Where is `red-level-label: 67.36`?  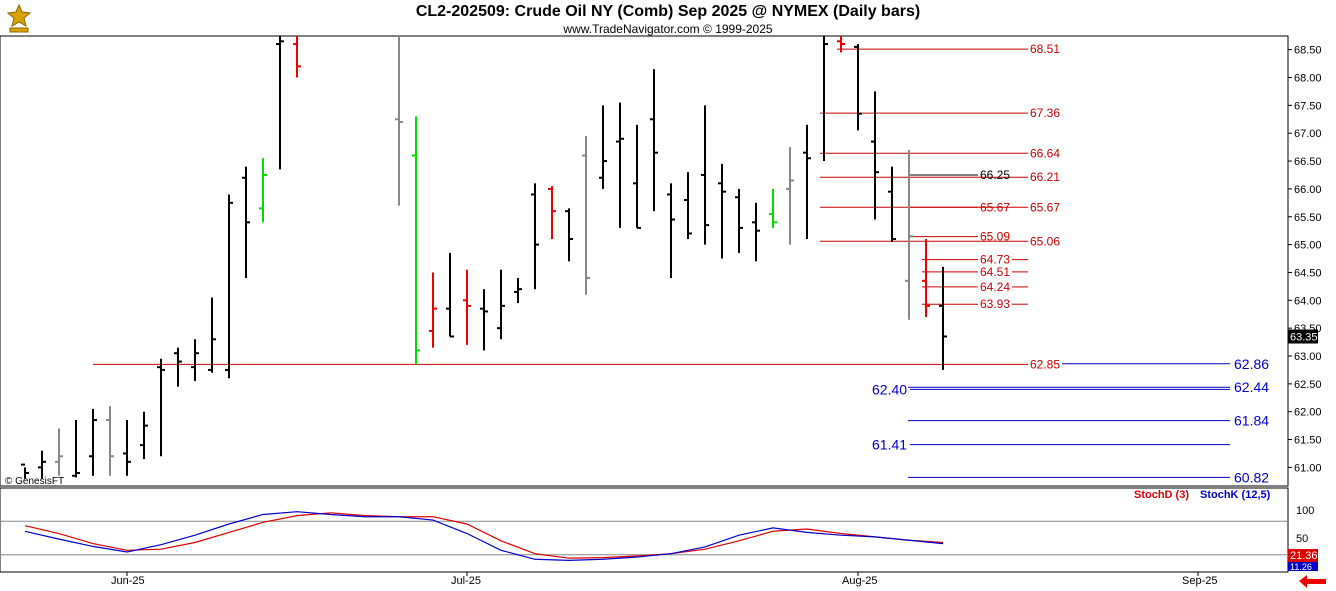 red-level-label: 67.36 is located at coordinates (1045, 113).